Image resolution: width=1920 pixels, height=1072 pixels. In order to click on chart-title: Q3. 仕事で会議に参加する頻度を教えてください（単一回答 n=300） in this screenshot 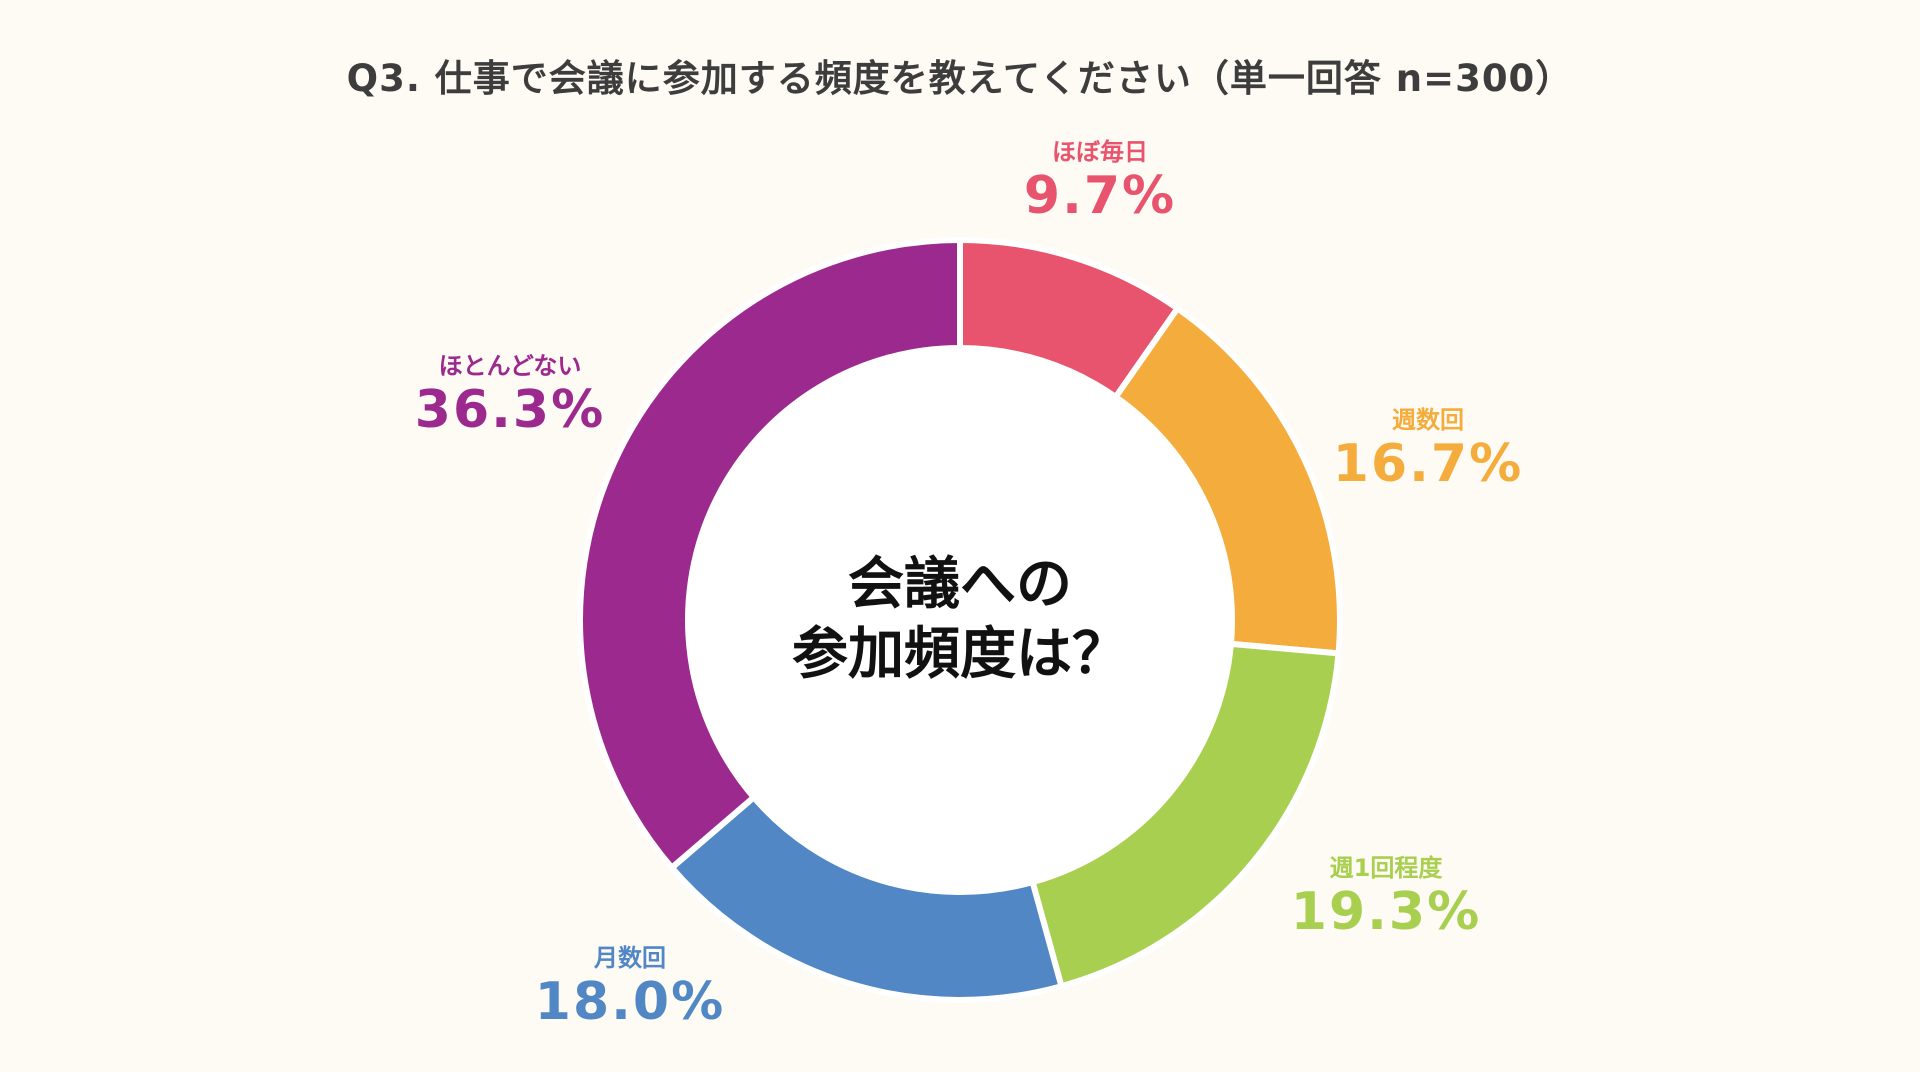, I will do `click(960, 78)`.